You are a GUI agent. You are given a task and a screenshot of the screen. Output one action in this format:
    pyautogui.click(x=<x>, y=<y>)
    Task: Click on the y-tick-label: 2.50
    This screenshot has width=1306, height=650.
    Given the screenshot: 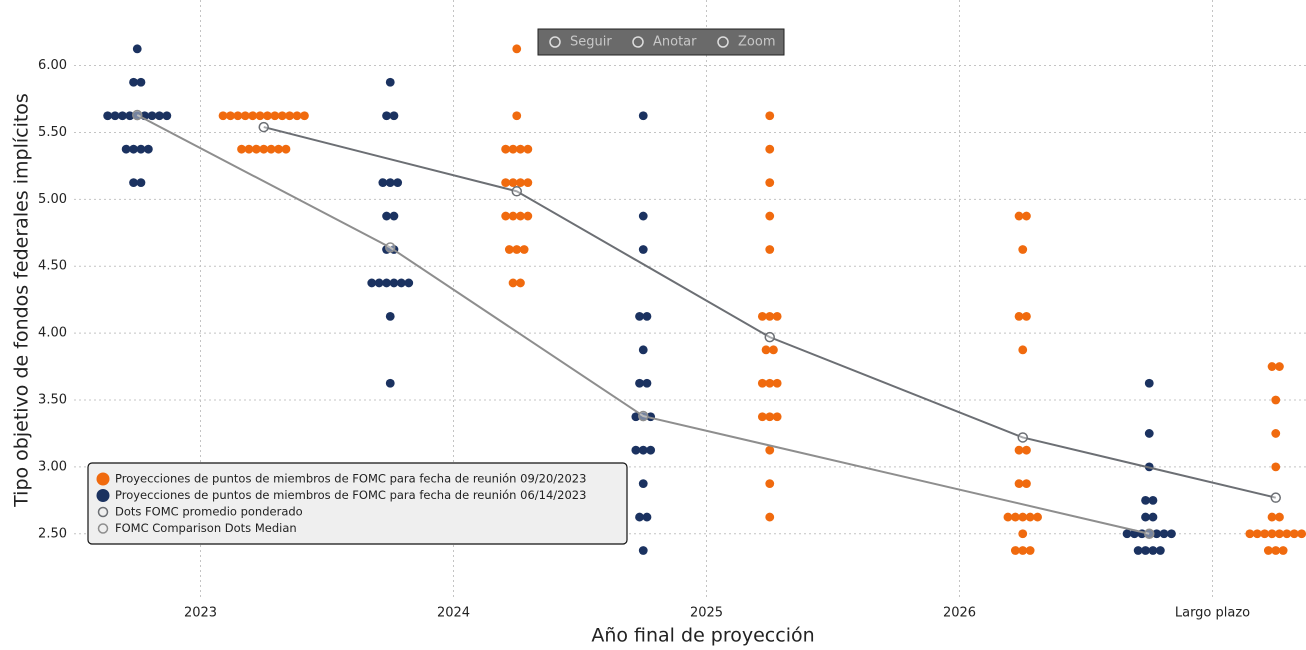 What is the action you would take?
    pyautogui.click(x=52, y=533)
    